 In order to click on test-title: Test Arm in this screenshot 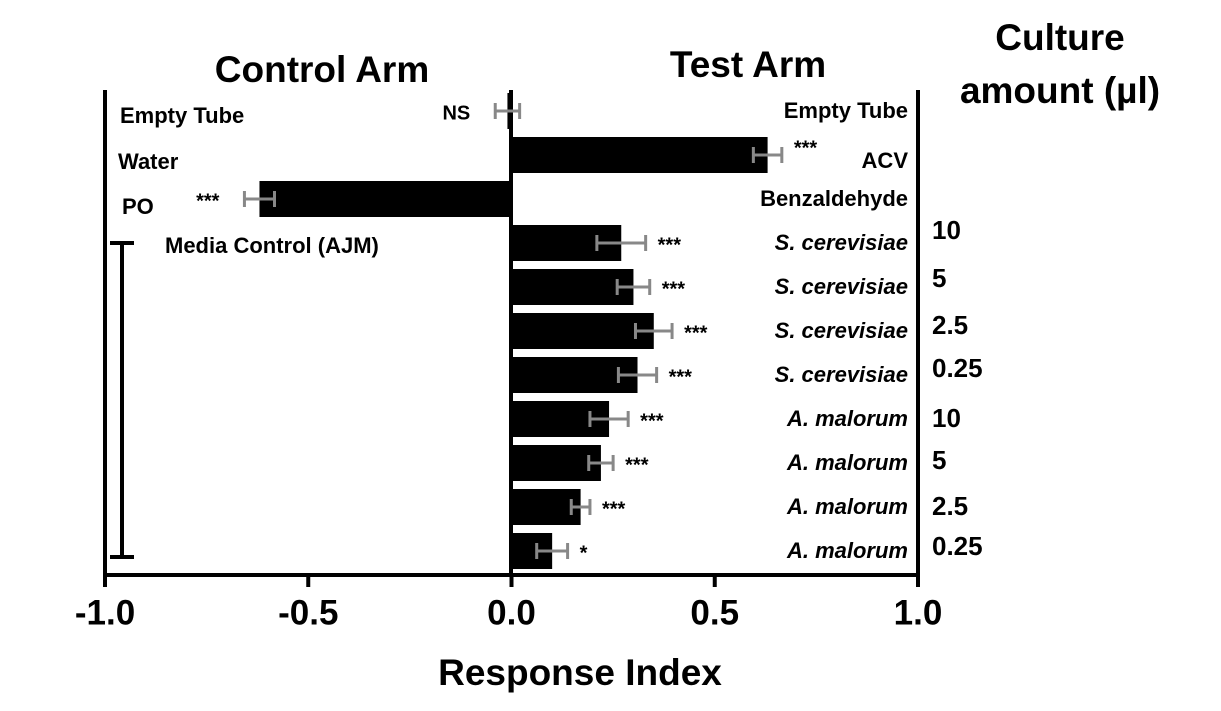, I will do `click(748, 64)`.